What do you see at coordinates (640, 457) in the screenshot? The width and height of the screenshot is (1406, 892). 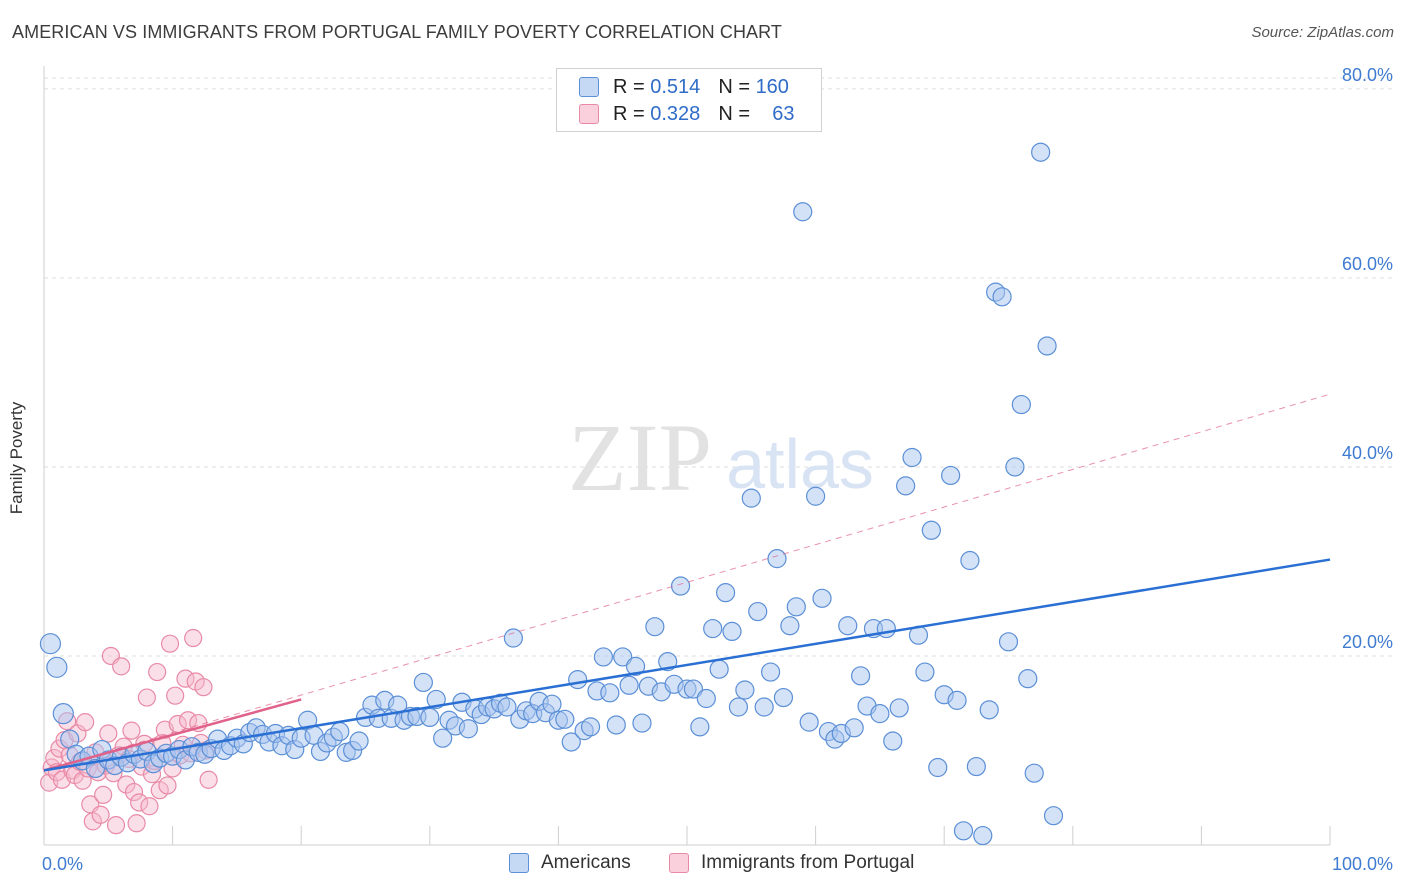 I see `watermark-zip: ZIP` at bounding box center [640, 457].